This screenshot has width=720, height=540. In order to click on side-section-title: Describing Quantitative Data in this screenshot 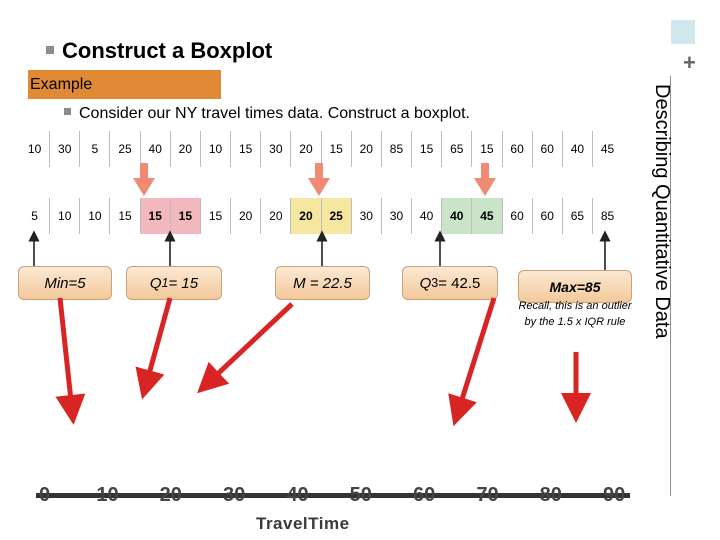, I will do `click(662, 211)`.